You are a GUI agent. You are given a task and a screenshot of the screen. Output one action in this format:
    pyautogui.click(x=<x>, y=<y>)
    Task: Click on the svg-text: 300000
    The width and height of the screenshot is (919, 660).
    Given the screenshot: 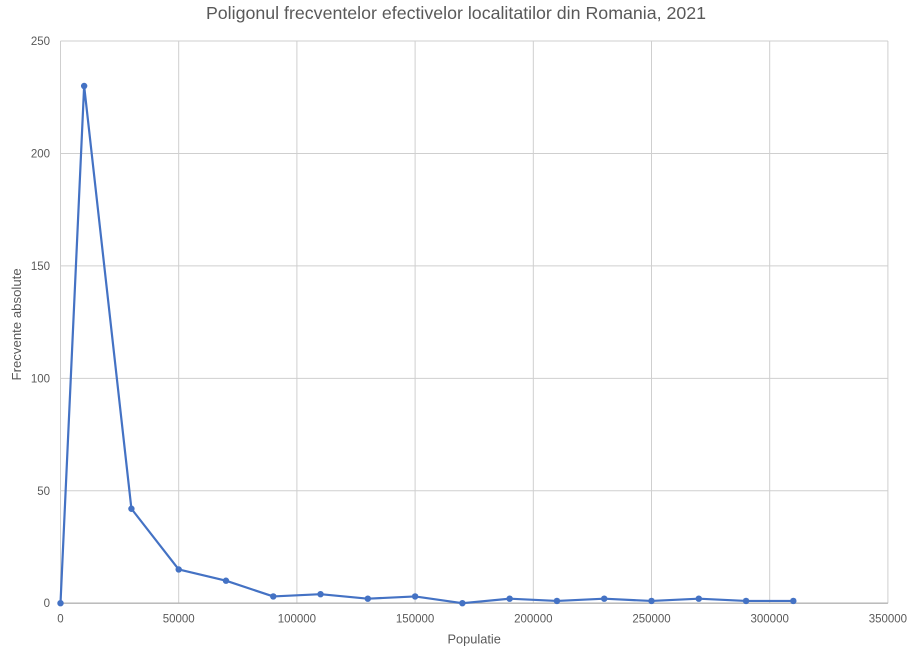 What is the action you would take?
    pyautogui.click(x=770, y=620)
    